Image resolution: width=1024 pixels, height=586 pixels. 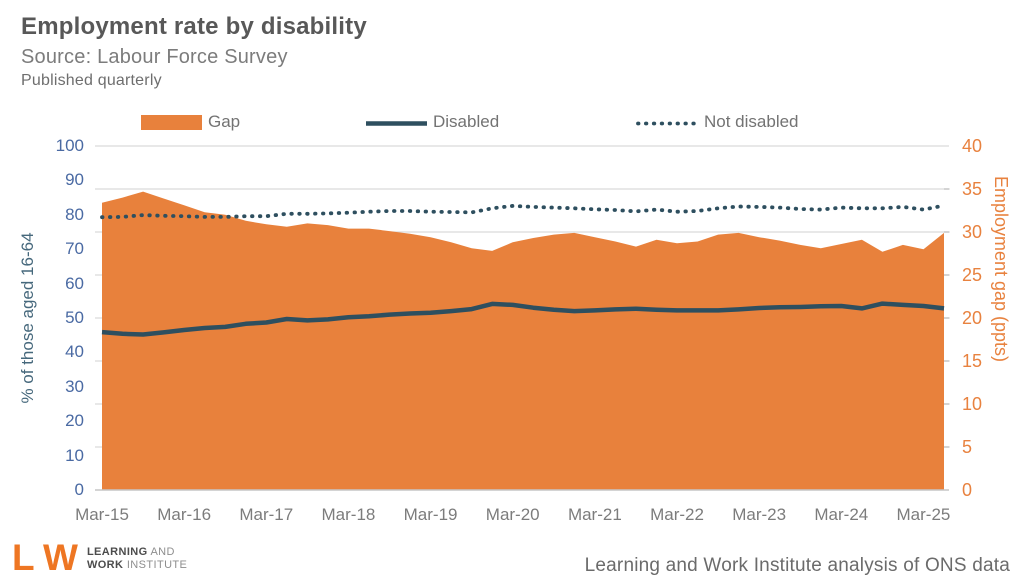 I want to click on left-axis-tick: 60, so click(x=74, y=283).